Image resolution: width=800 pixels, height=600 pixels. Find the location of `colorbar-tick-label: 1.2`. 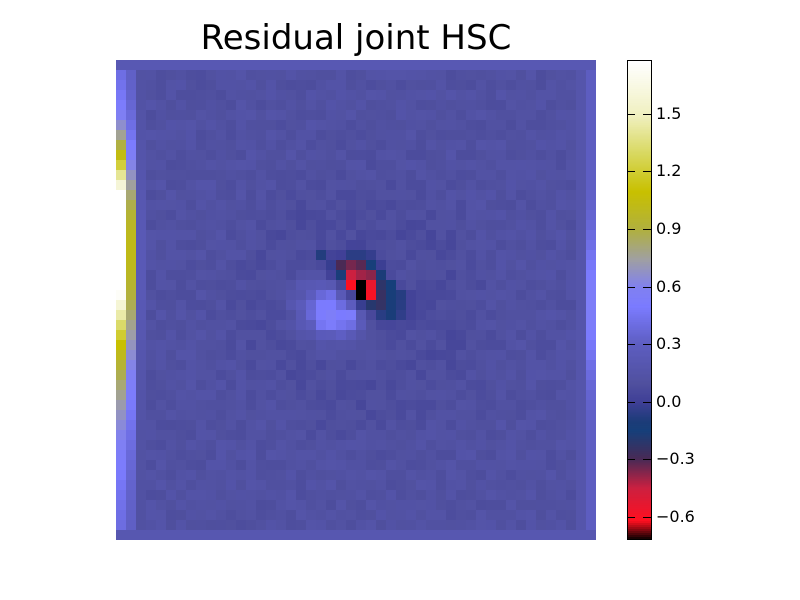

colorbar-tick-label: 1.2 is located at coordinates (669, 170).